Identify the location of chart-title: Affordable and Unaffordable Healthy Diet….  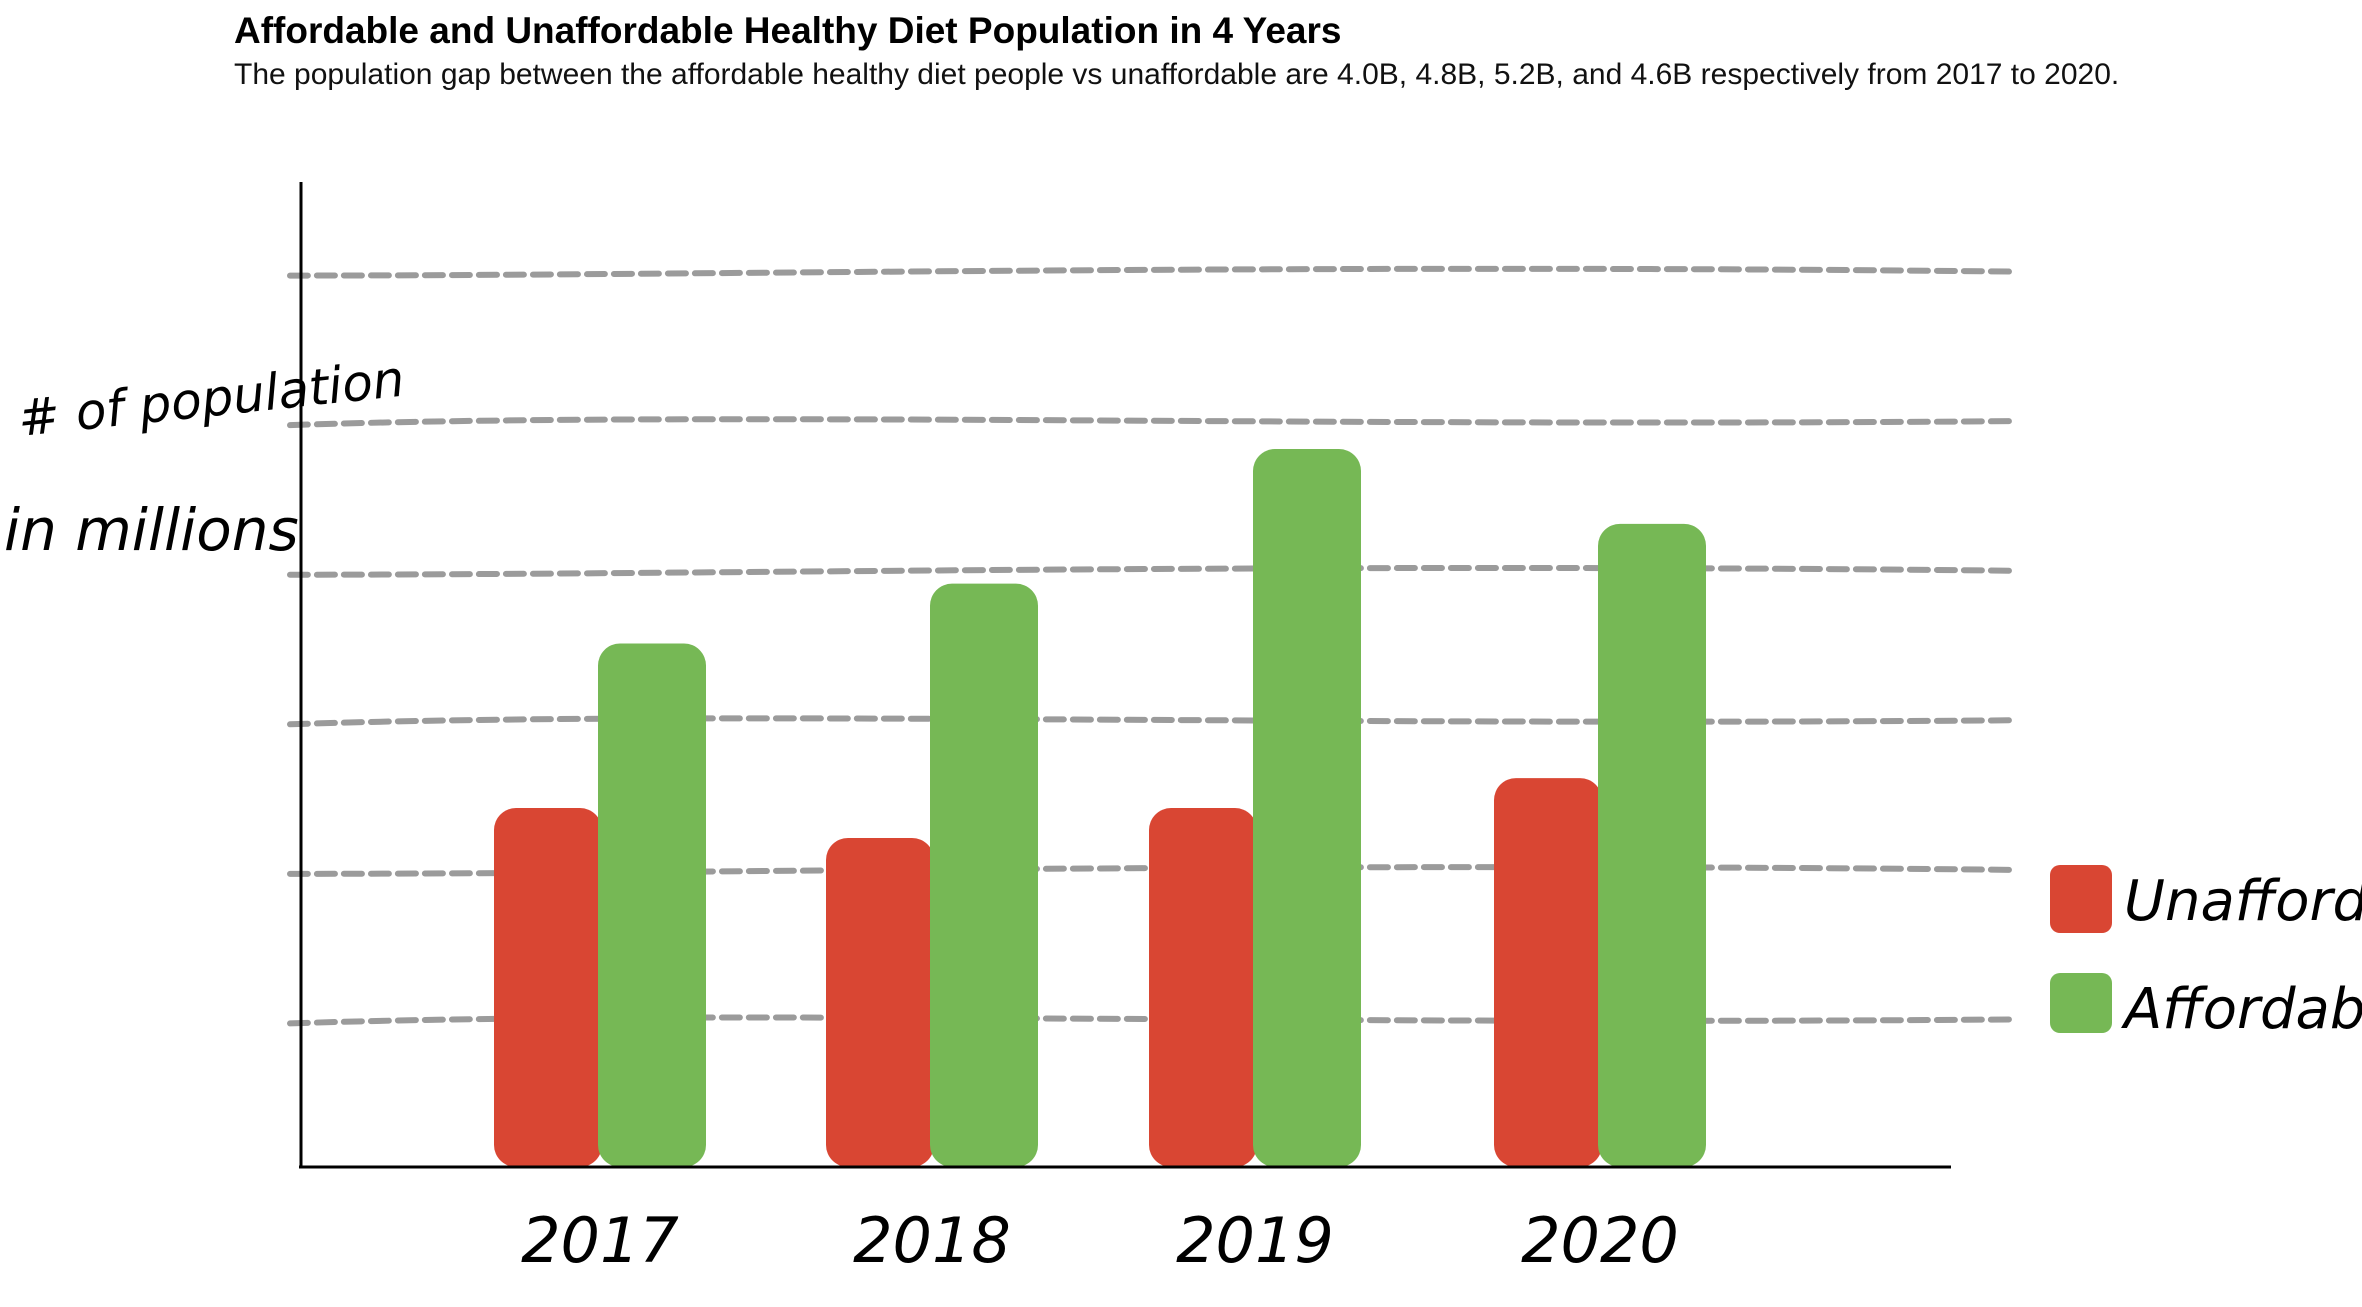
(788, 30).